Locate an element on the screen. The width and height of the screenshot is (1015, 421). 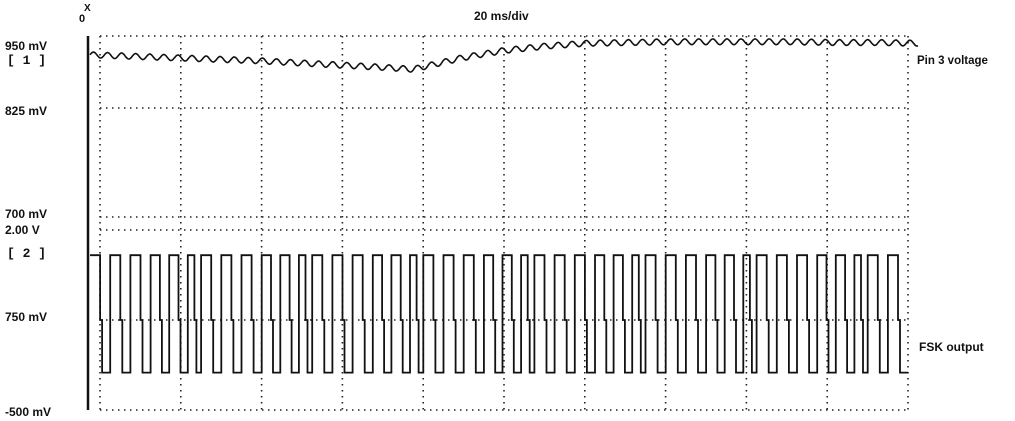
ch2-bracket: [ 2 ] is located at coordinates (27, 253).